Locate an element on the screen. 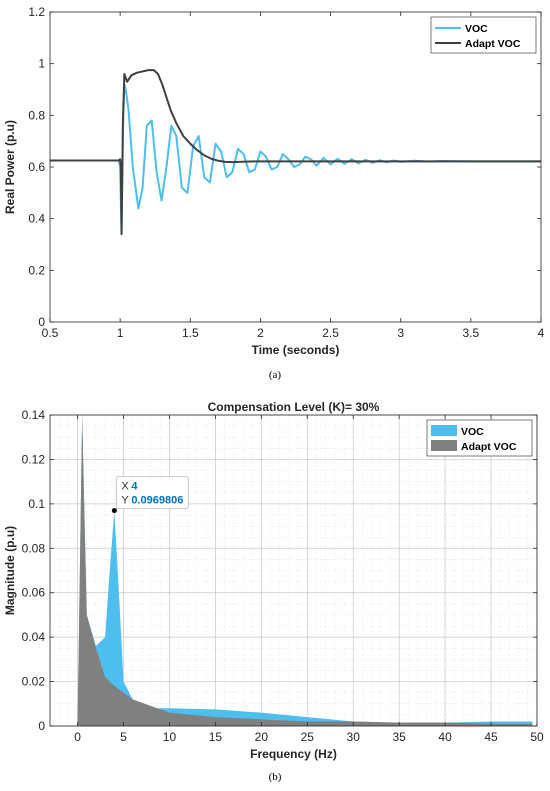 The height and width of the screenshot is (791, 550). datatip-box is located at coordinates (152, 492).